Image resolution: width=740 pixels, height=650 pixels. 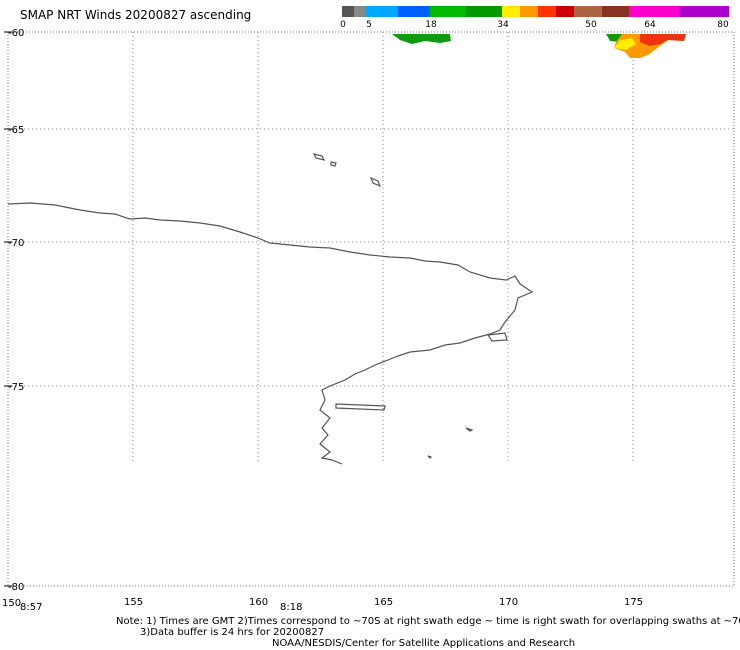 I want to click on ice-shelf-outline, so click(x=360, y=407).